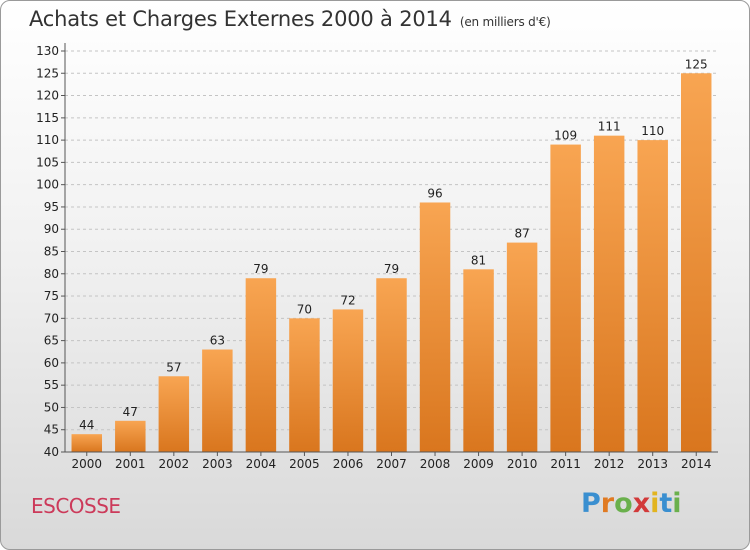 This screenshot has width=750, height=550. I want to click on y-tick-label: 115, so click(47, 118).